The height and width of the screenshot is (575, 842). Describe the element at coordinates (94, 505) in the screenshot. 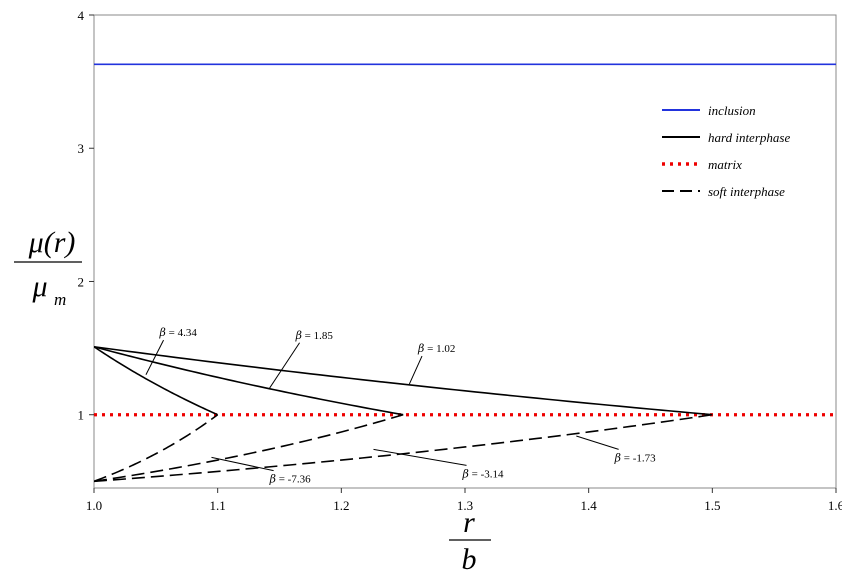

I see `x-tick-label: 1.0` at that location.